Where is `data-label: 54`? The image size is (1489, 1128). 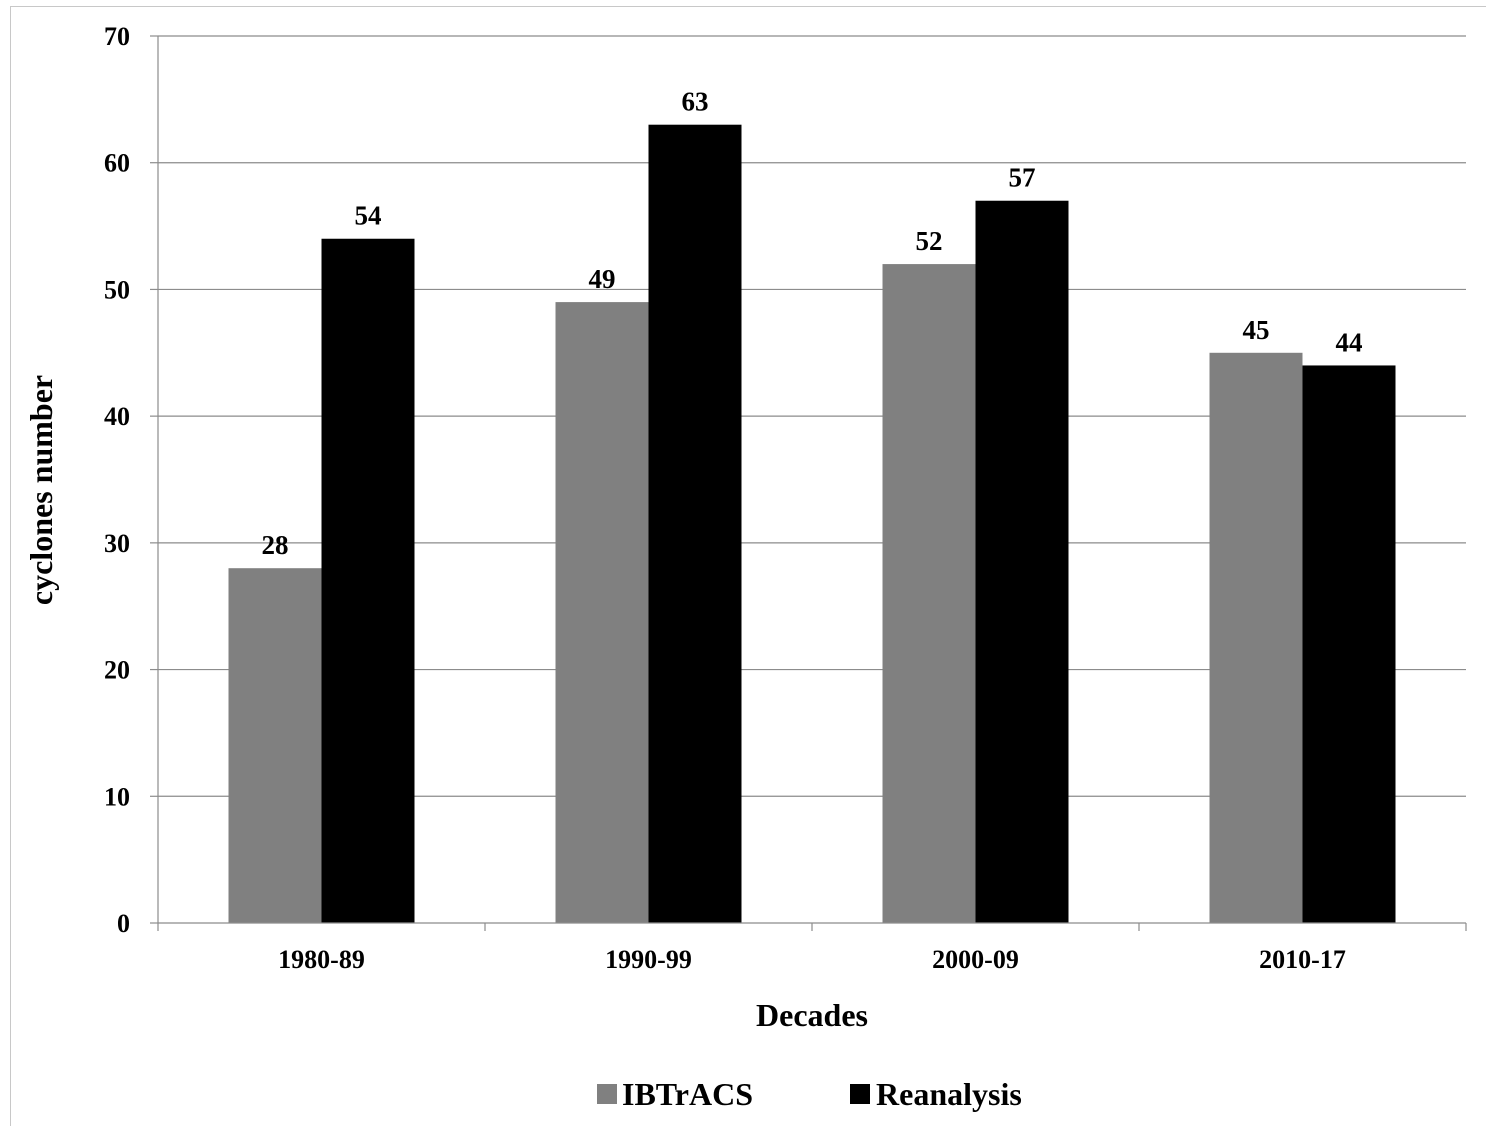
data-label: 54 is located at coordinates (368, 216).